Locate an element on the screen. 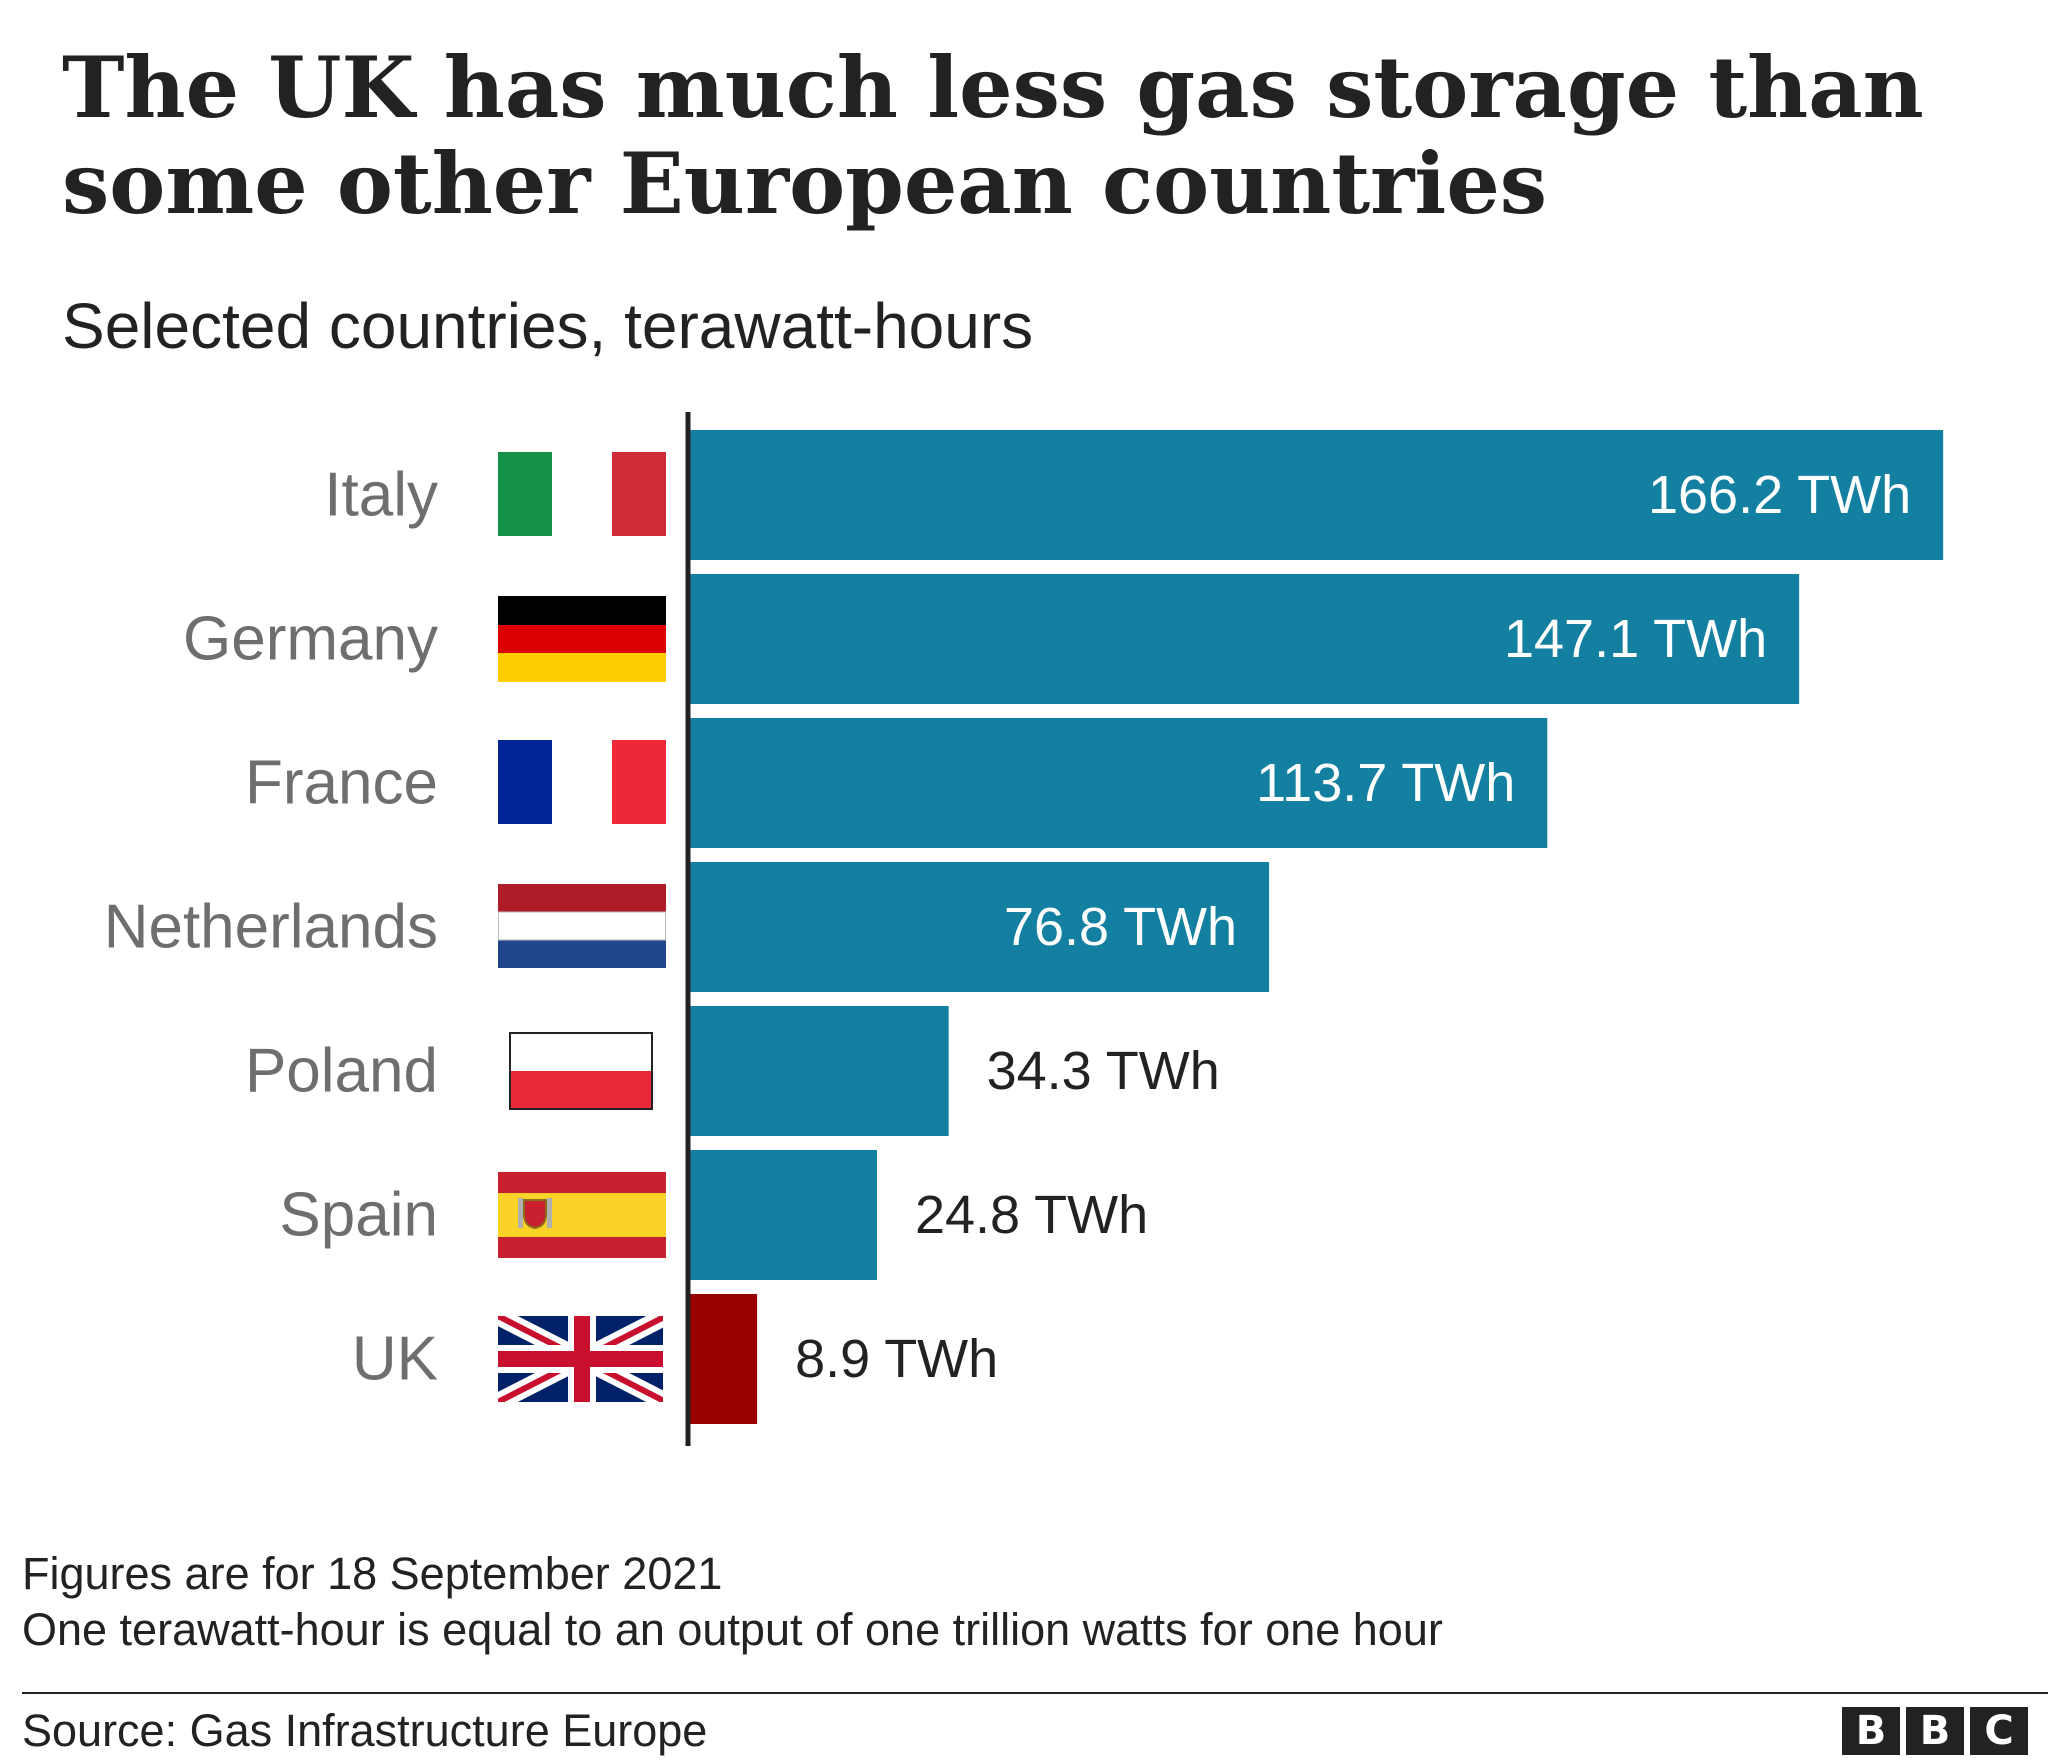 This screenshot has height=1760, width=2048. germany-flag-icon is located at coordinates (582, 639).